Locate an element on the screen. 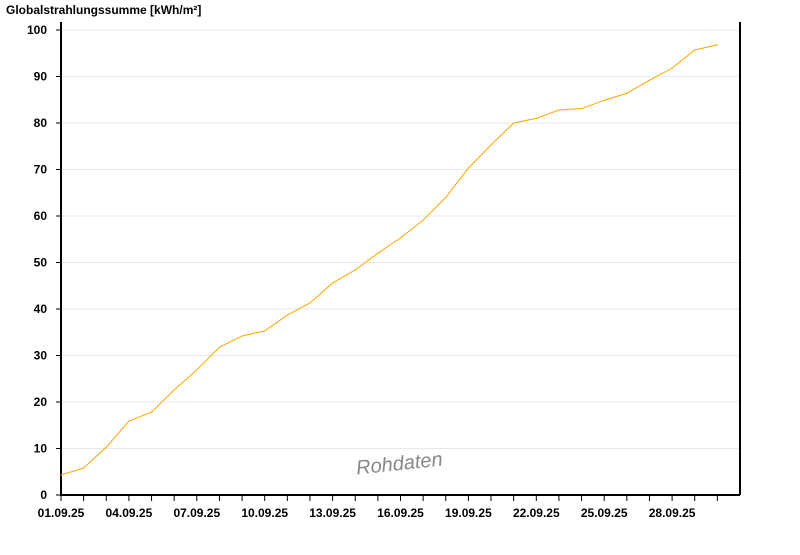  watermark: Rohdaten is located at coordinates (399, 464).